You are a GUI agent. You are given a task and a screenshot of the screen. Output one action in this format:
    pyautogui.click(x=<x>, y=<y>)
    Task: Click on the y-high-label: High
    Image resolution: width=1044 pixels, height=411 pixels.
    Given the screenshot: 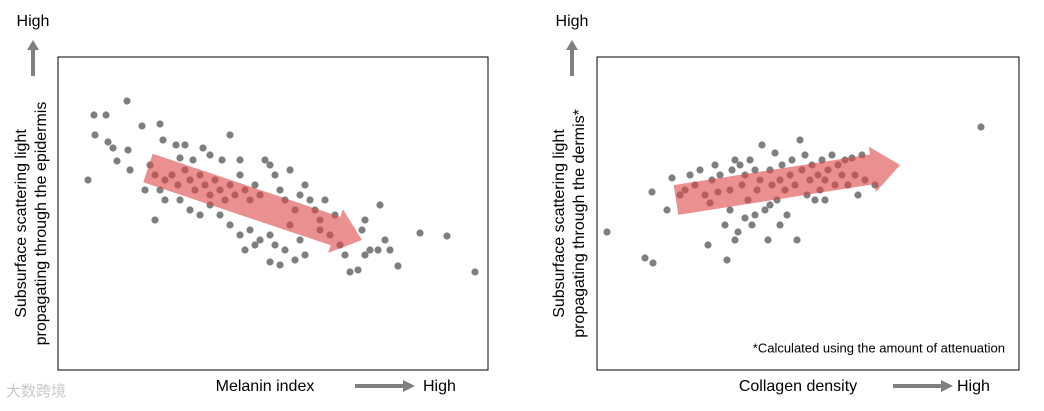 What is the action you would take?
    pyautogui.click(x=572, y=21)
    